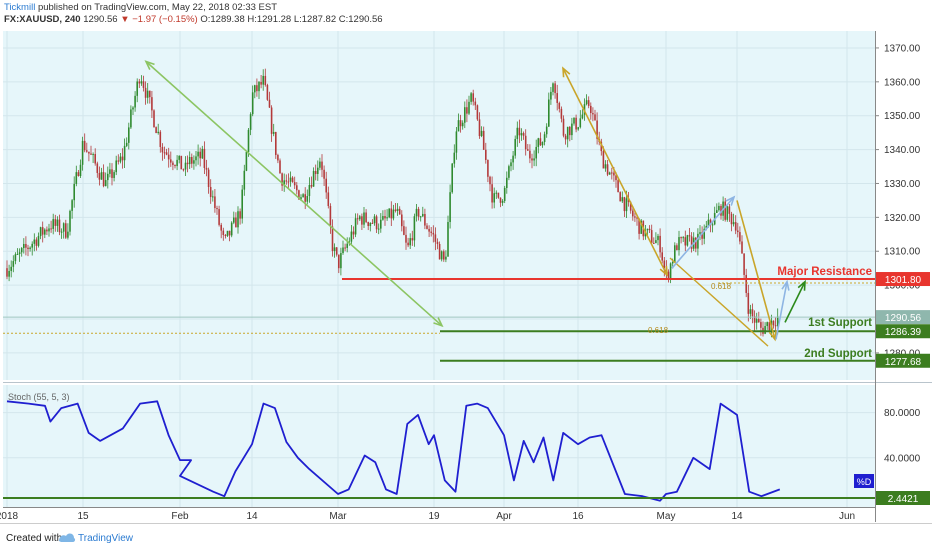 Image resolution: width=932 pixels, height=551 pixels. I want to click on stoch-legend-label: %D, so click(864, 482).